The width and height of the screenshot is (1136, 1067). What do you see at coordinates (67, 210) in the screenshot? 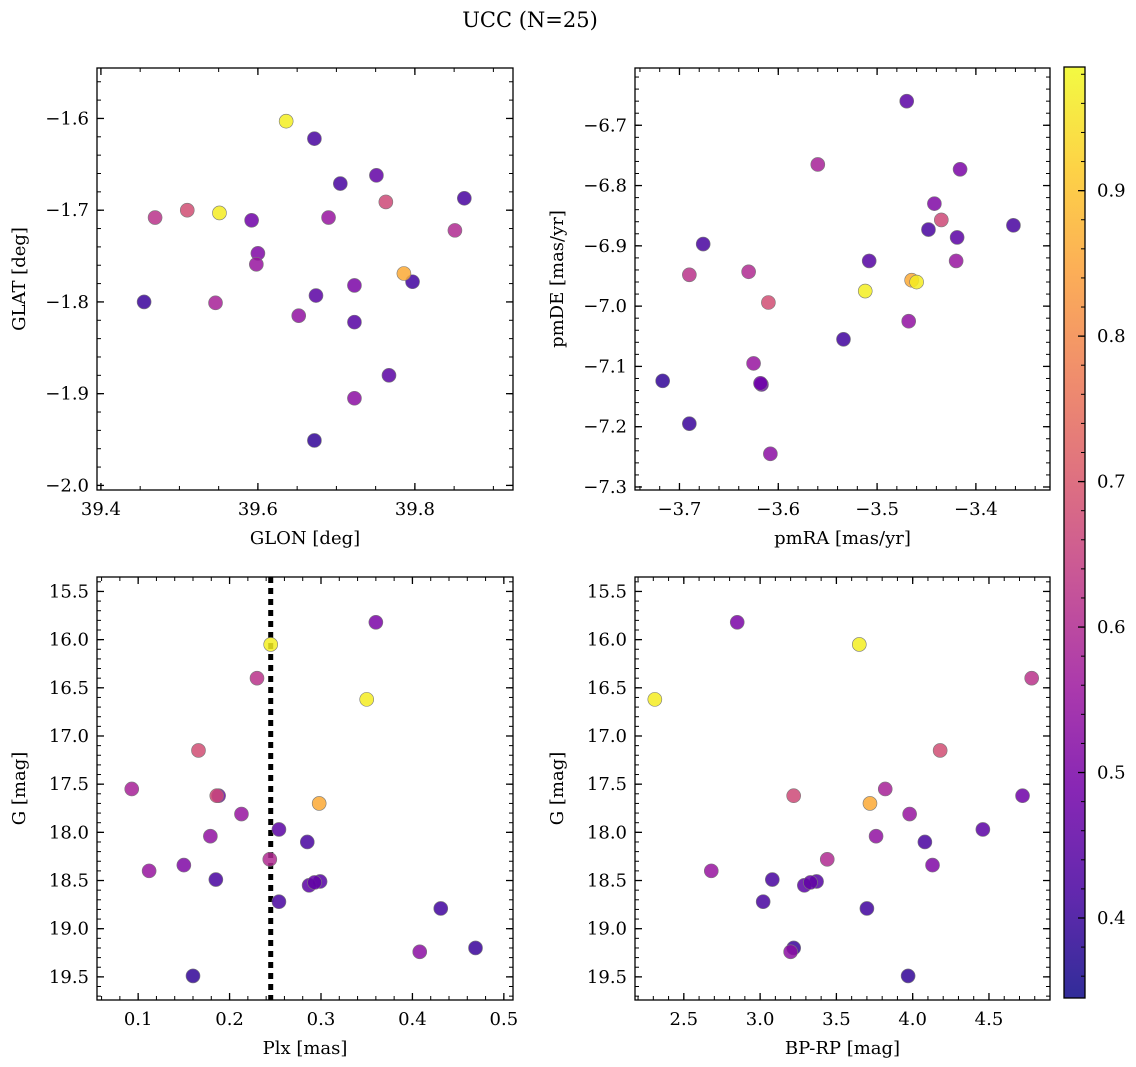
I see `y-tick-label: −1.7` at bounding box center [67, 210].